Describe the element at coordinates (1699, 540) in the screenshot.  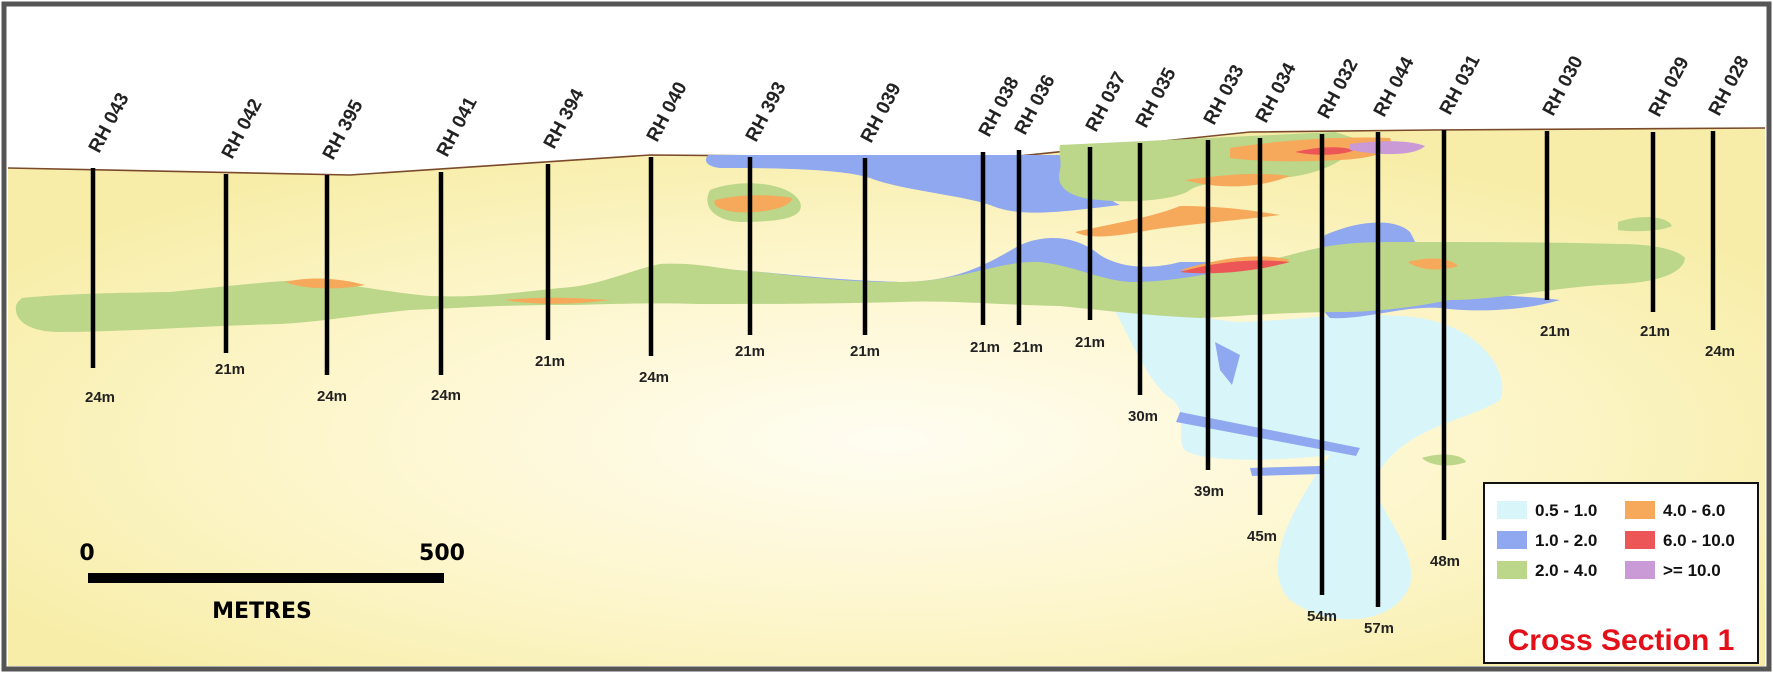
I see `legend-label-5: 6.0 - 10.0` at that location.